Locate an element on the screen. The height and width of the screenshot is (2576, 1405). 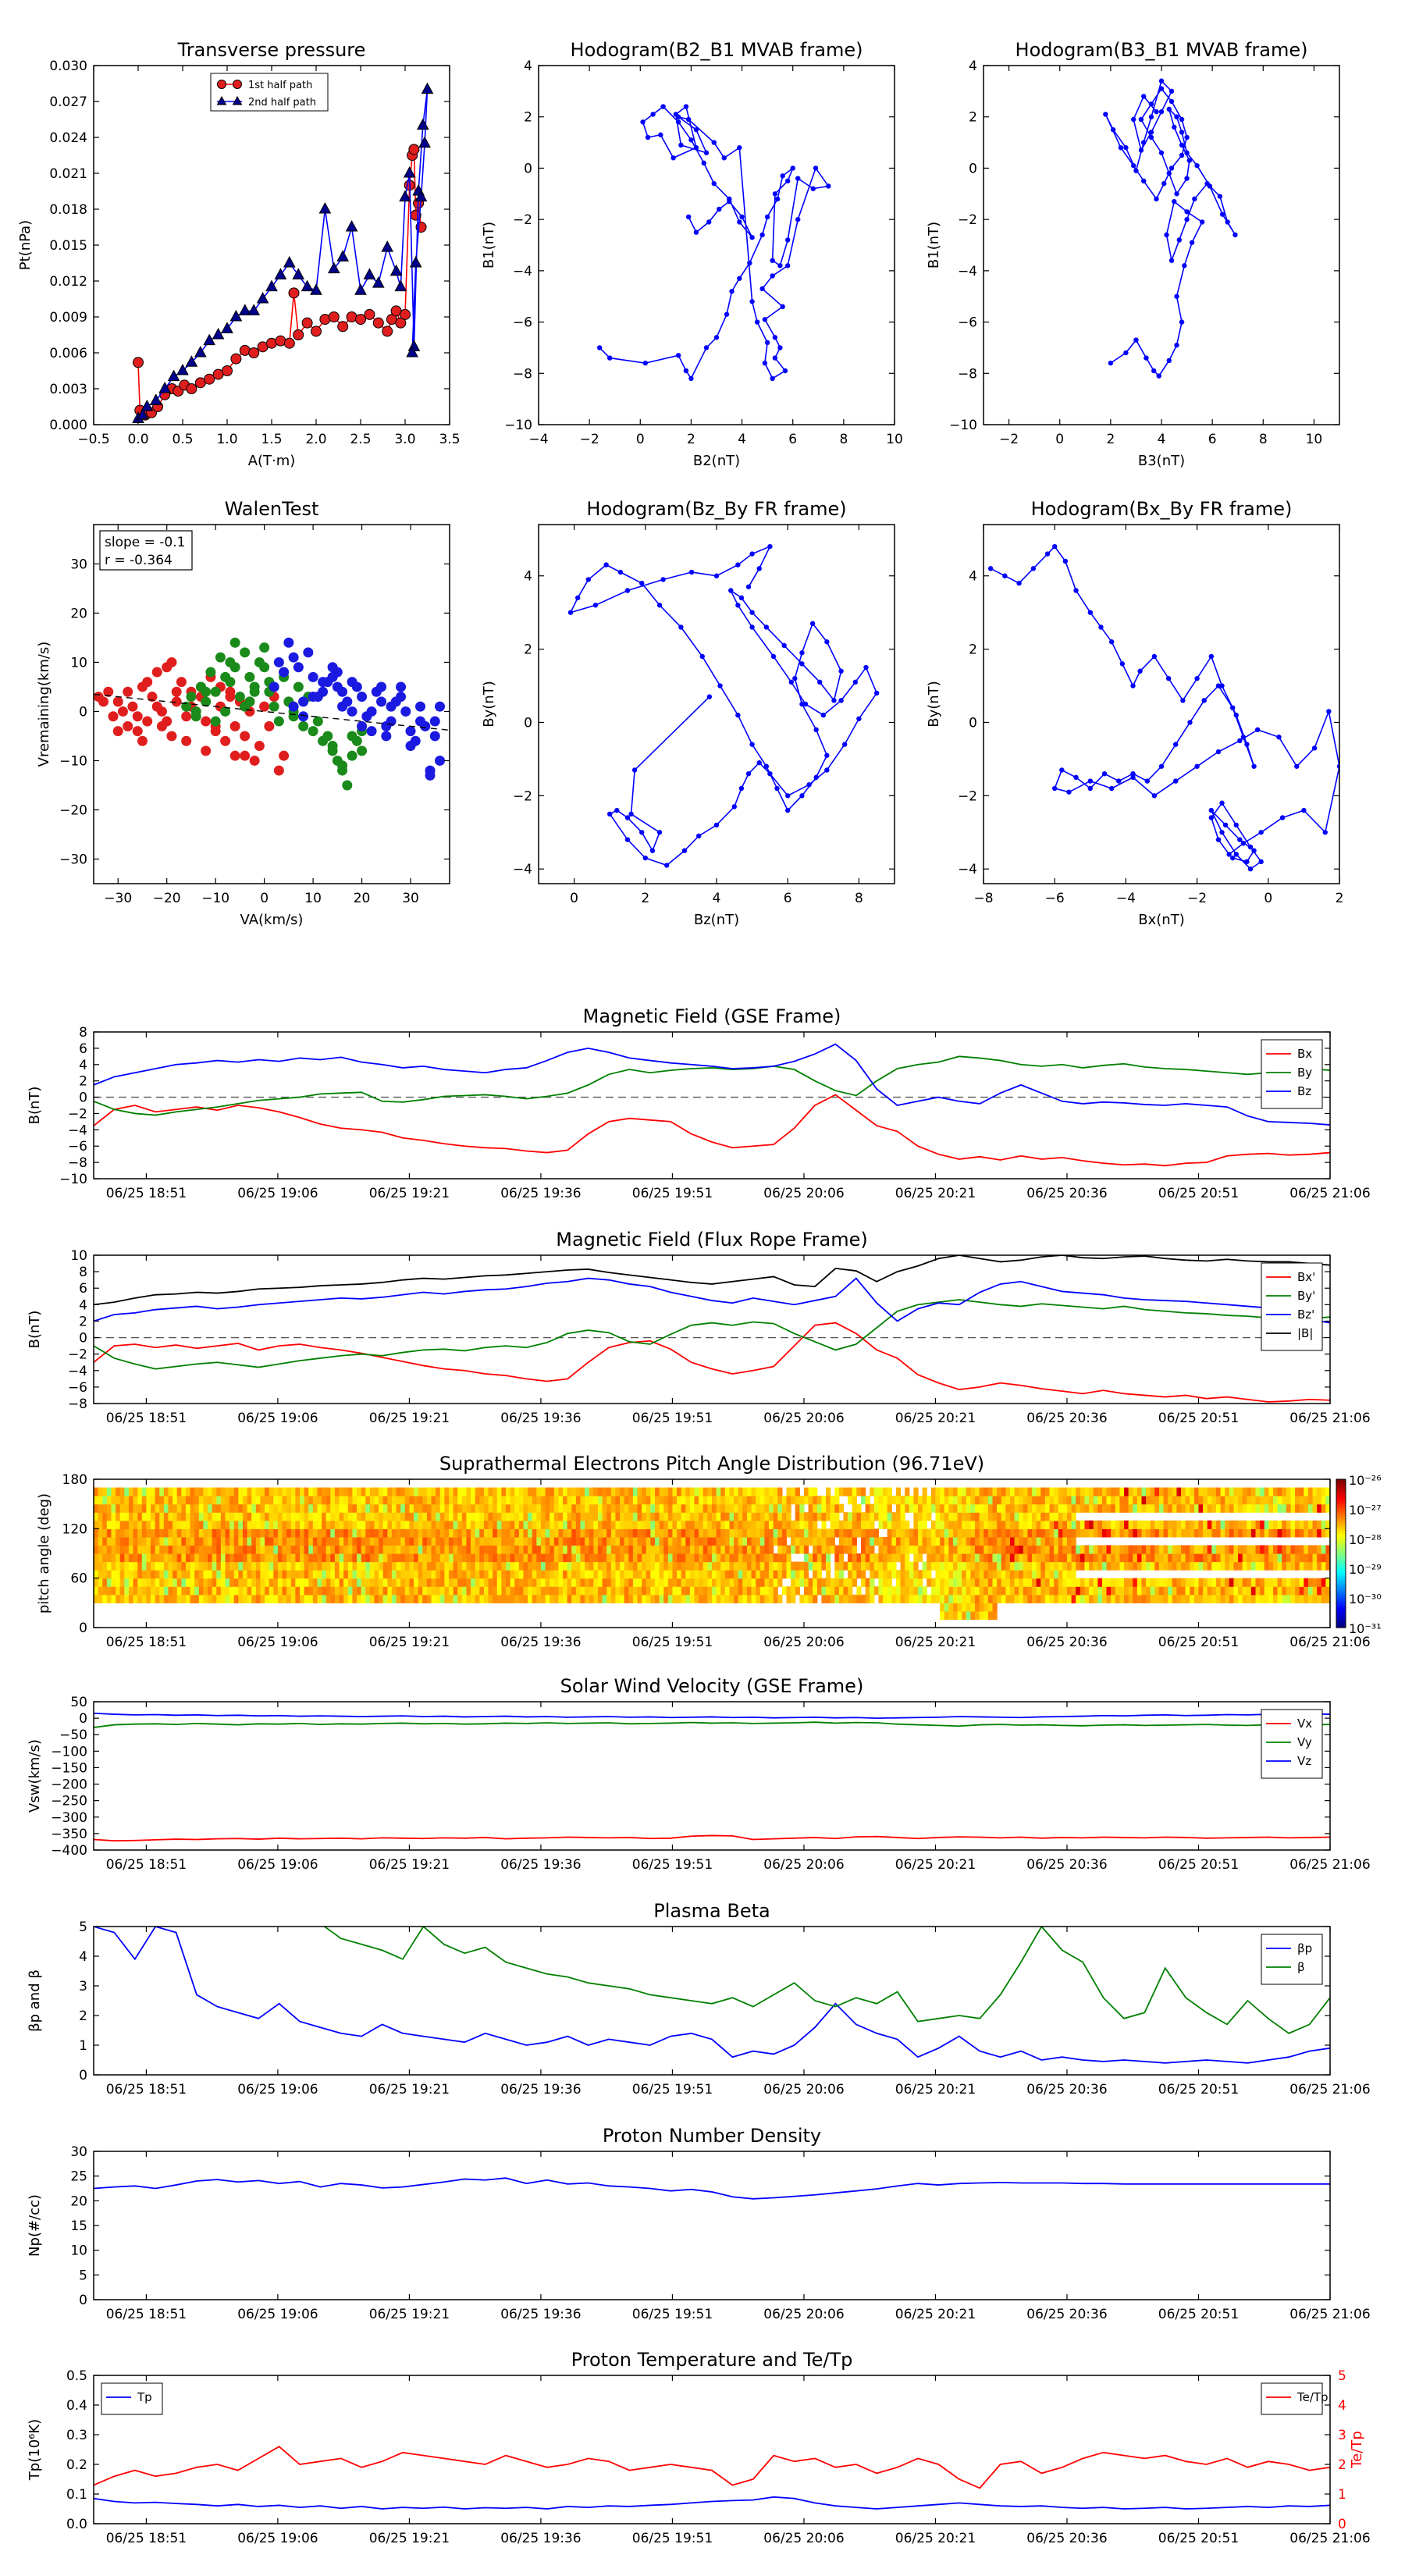
y-axis-label: By(nT) is located at coordinates (489, 704).